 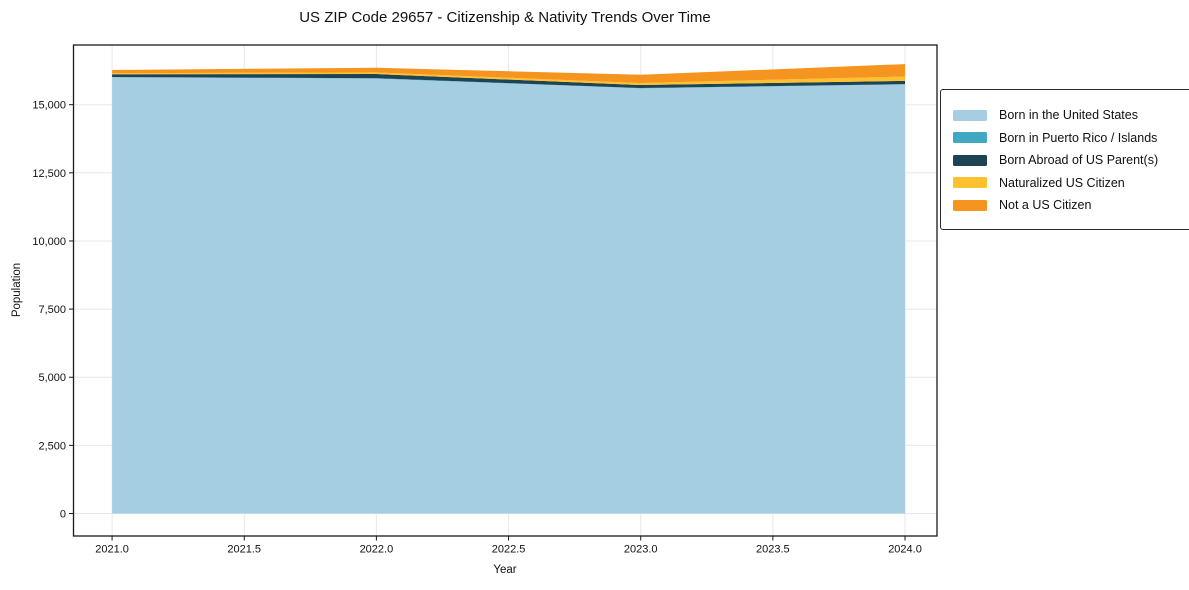 What do you see at coordinates (509, 550) in the screenshot?
I see `x-tick-label: 2022.5` at bounding box center [509, 550].